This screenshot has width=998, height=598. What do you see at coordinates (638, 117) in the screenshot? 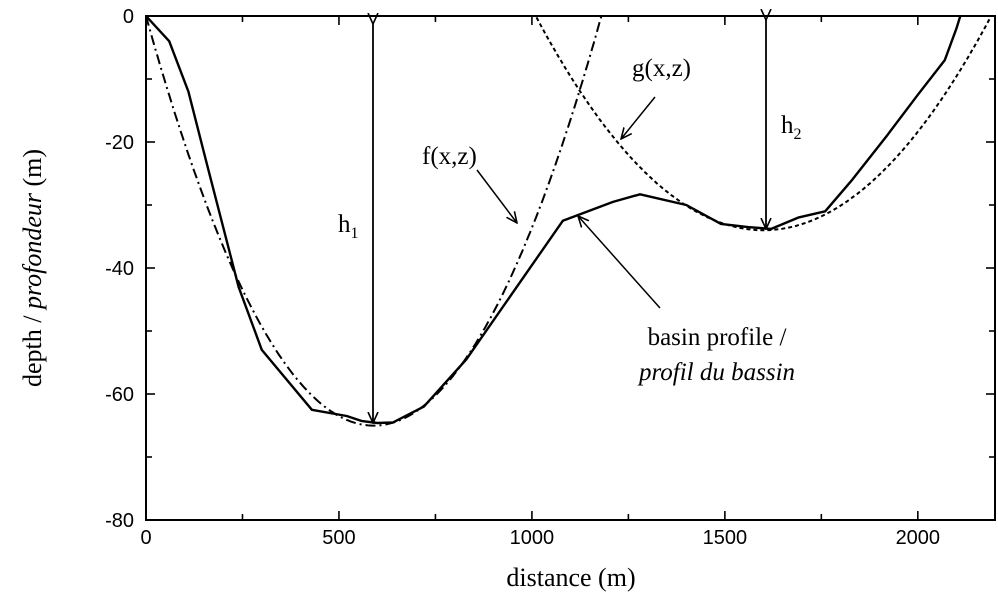
I see `g-label-arrow` at bounding box center [638, 117].